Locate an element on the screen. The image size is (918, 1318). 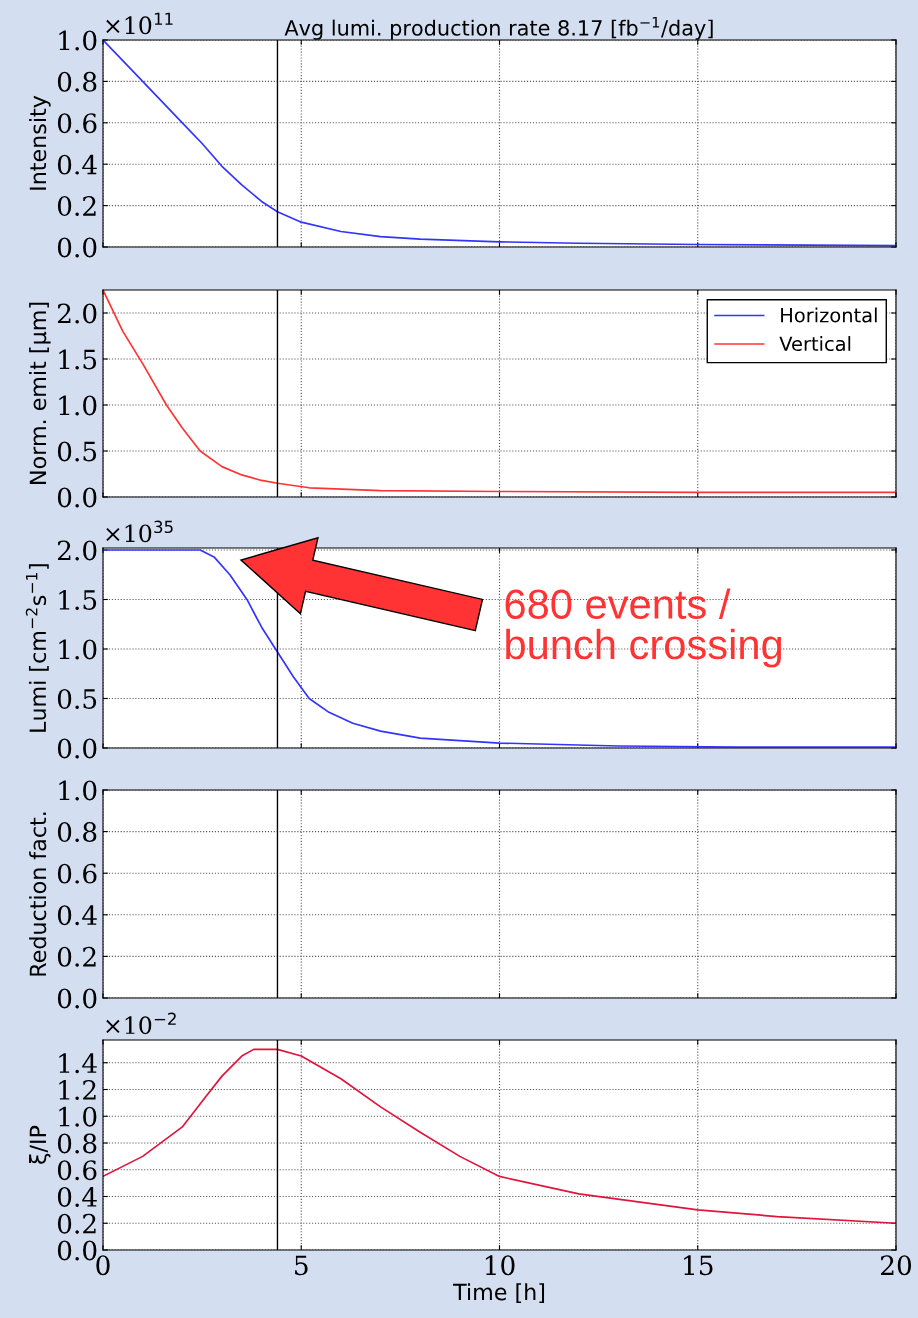
y-axis-title: Intensity is located at coordinates (40, 142).